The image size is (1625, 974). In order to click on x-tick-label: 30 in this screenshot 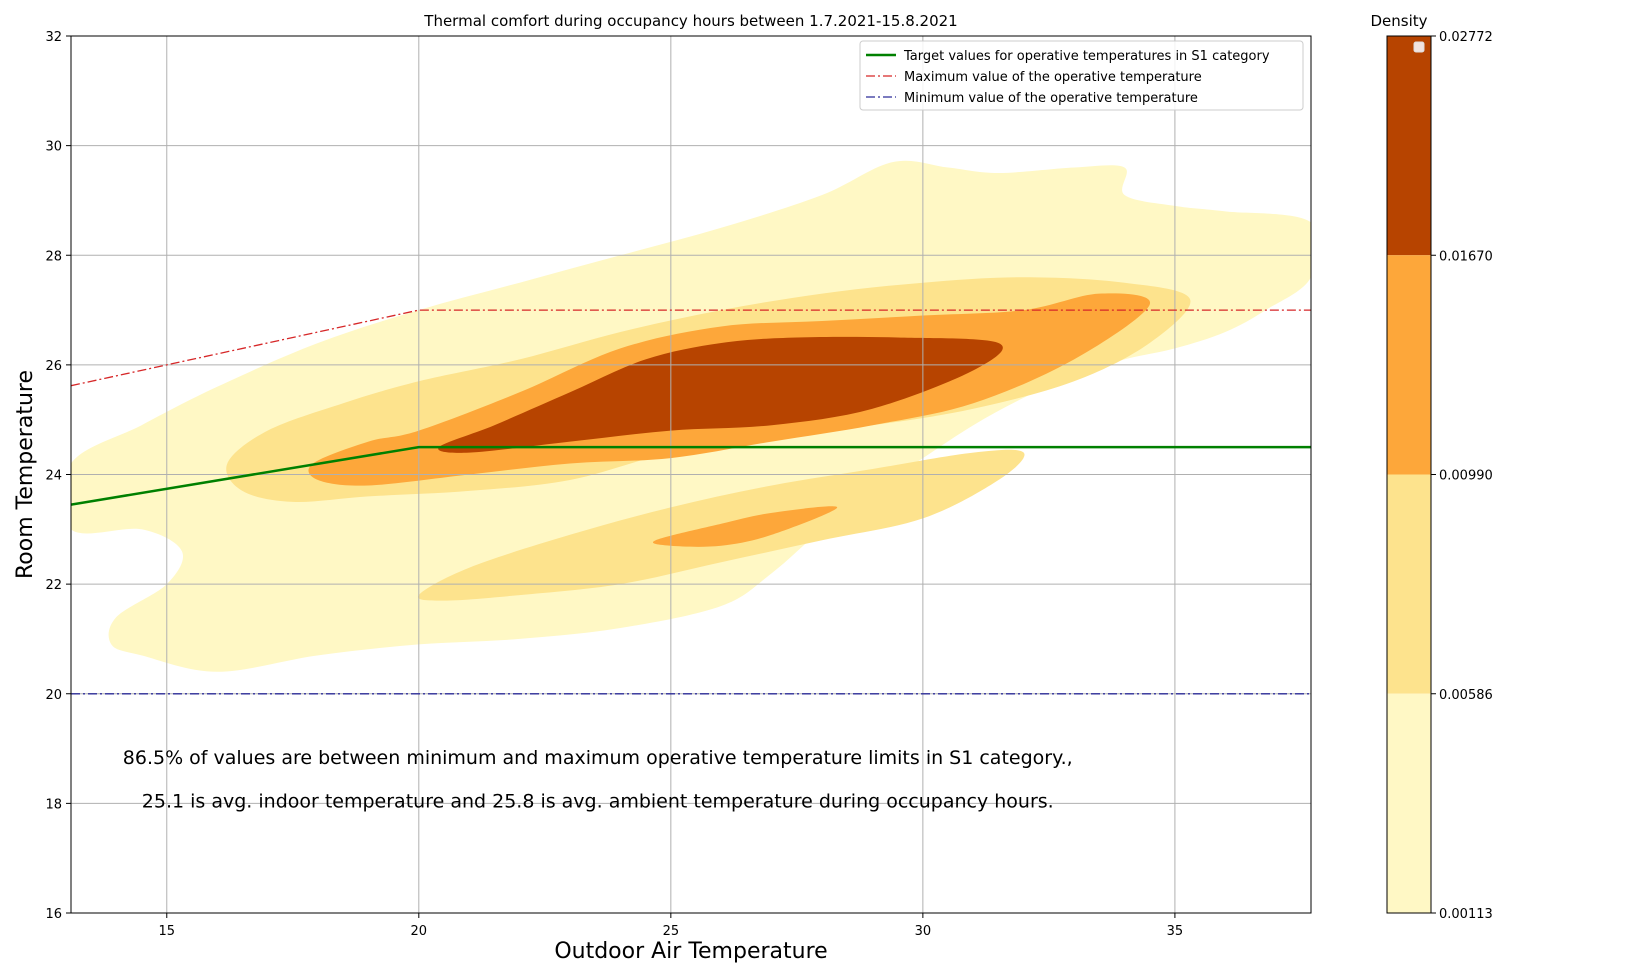, I will do `click(923, 931)`.